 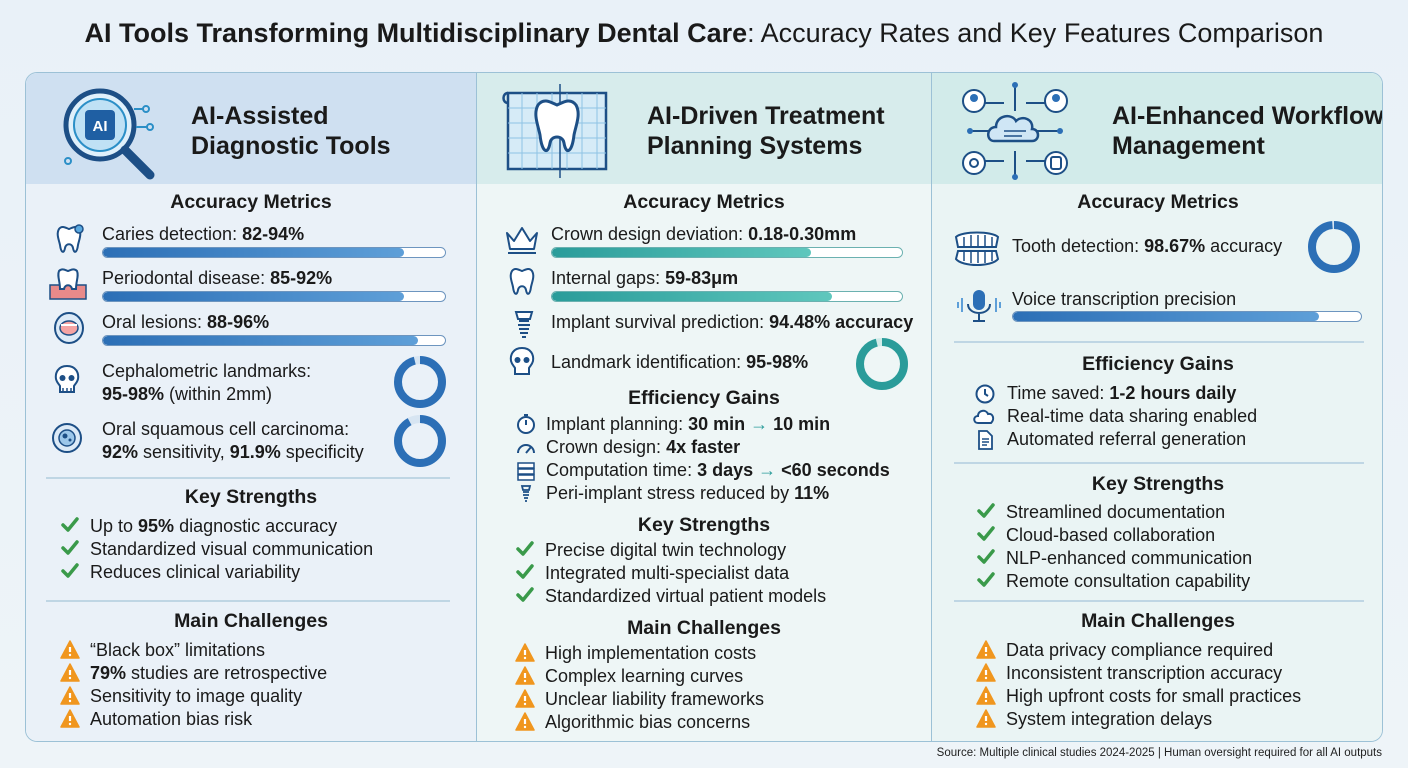 I want to click on strength-item: Streamlined documentation, so click(x=1100, y=512).